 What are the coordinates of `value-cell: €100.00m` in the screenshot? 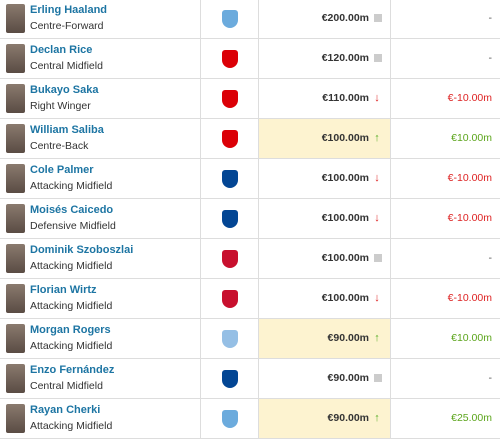 It's located at (324, 258).